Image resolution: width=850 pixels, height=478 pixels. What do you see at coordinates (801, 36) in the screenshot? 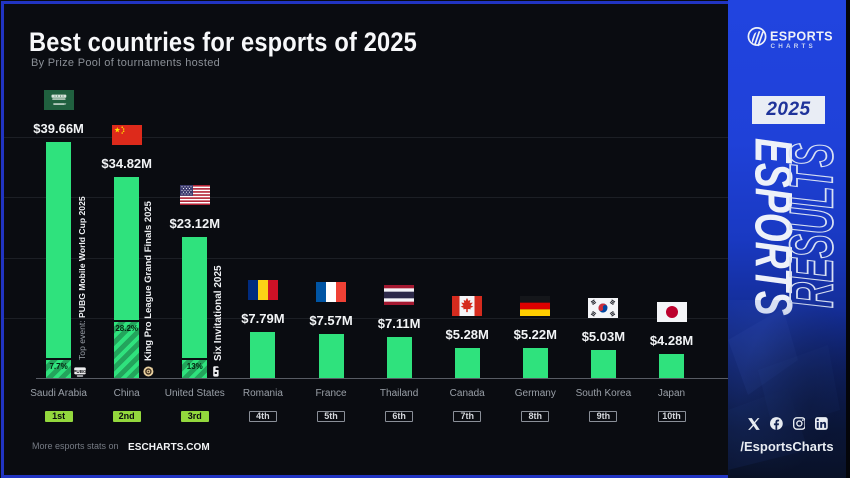
I see `svg-text: ESPORTS` at bounding box center [801, 36].